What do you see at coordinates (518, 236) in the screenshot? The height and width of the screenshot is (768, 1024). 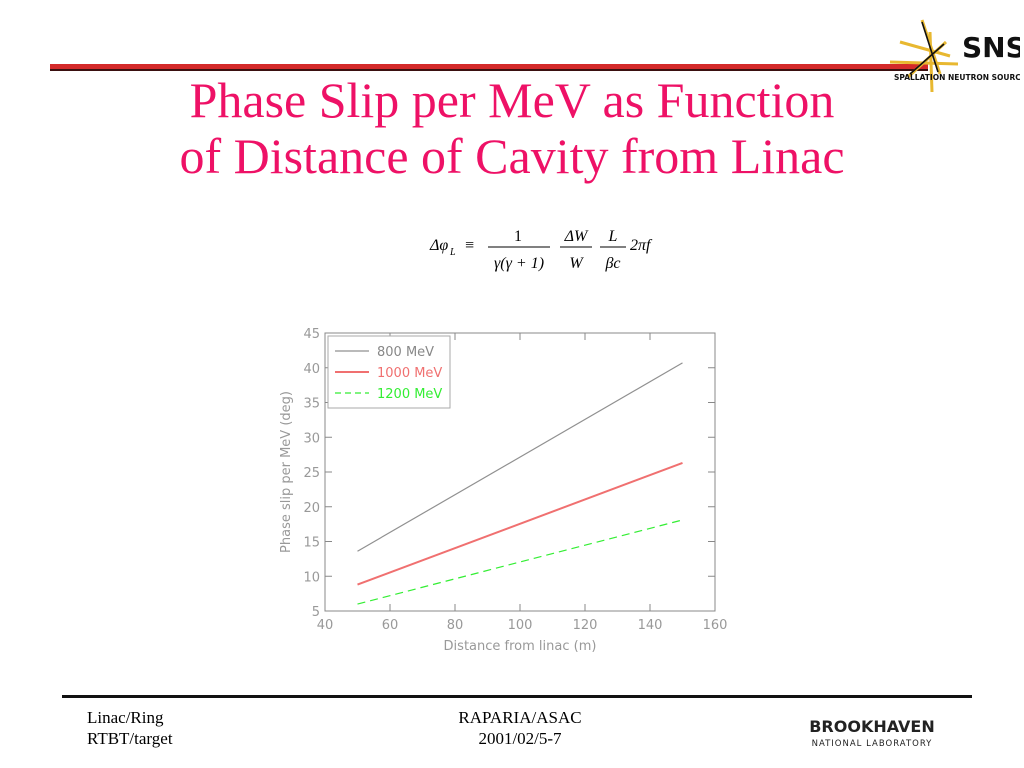 I see `formula-frac1-num: 1` at bounding box center [518, 236].